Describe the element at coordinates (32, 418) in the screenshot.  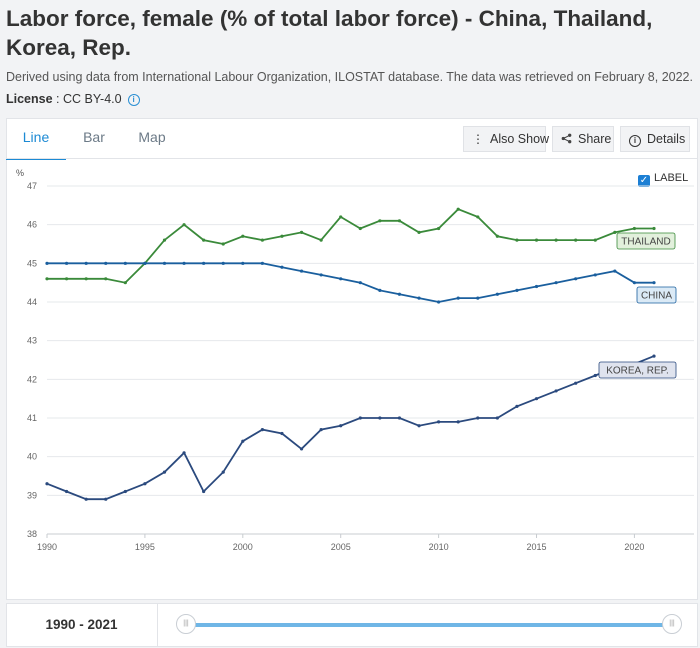
I see `y-tick-label: 41` at that location.